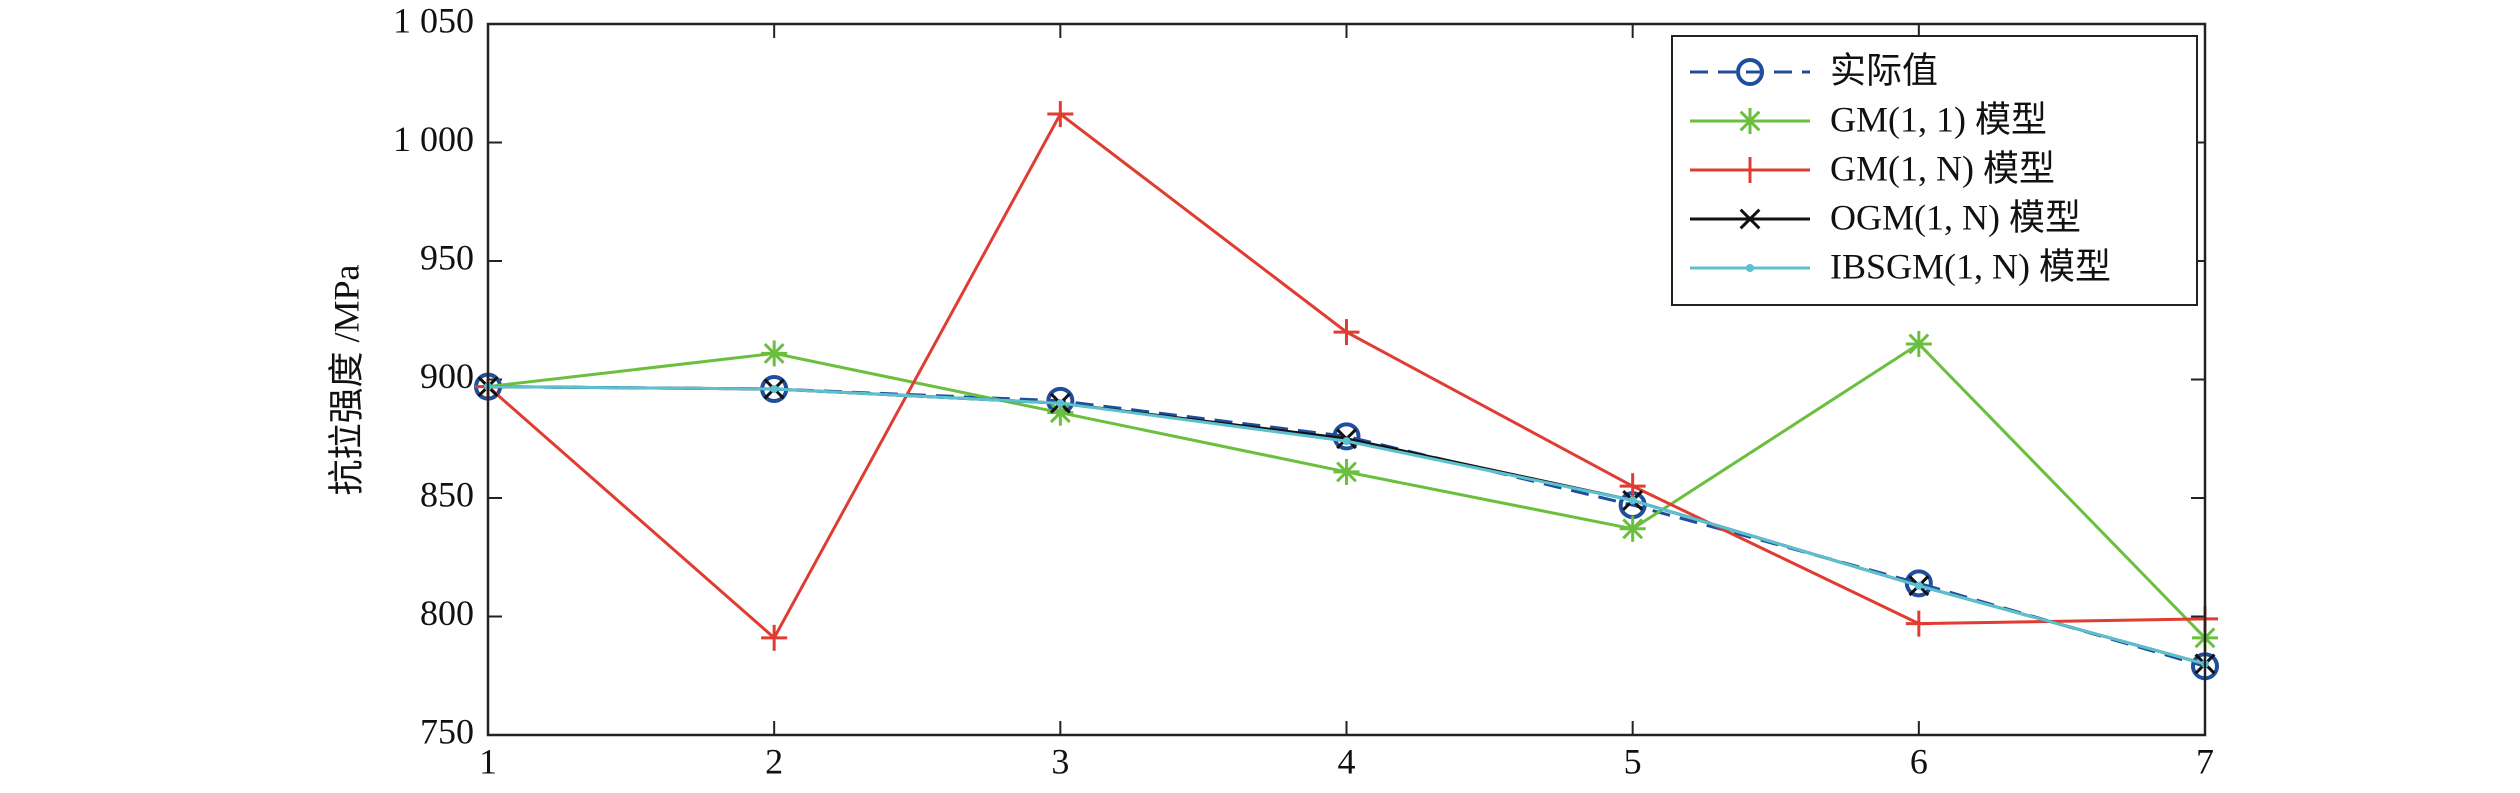 The width and height of the screenshot is (2520, 793). What do you see at coordinates (447, 257) in the screenshot?
I see `y-tick-label: 950` at bounding box center [447, 257].